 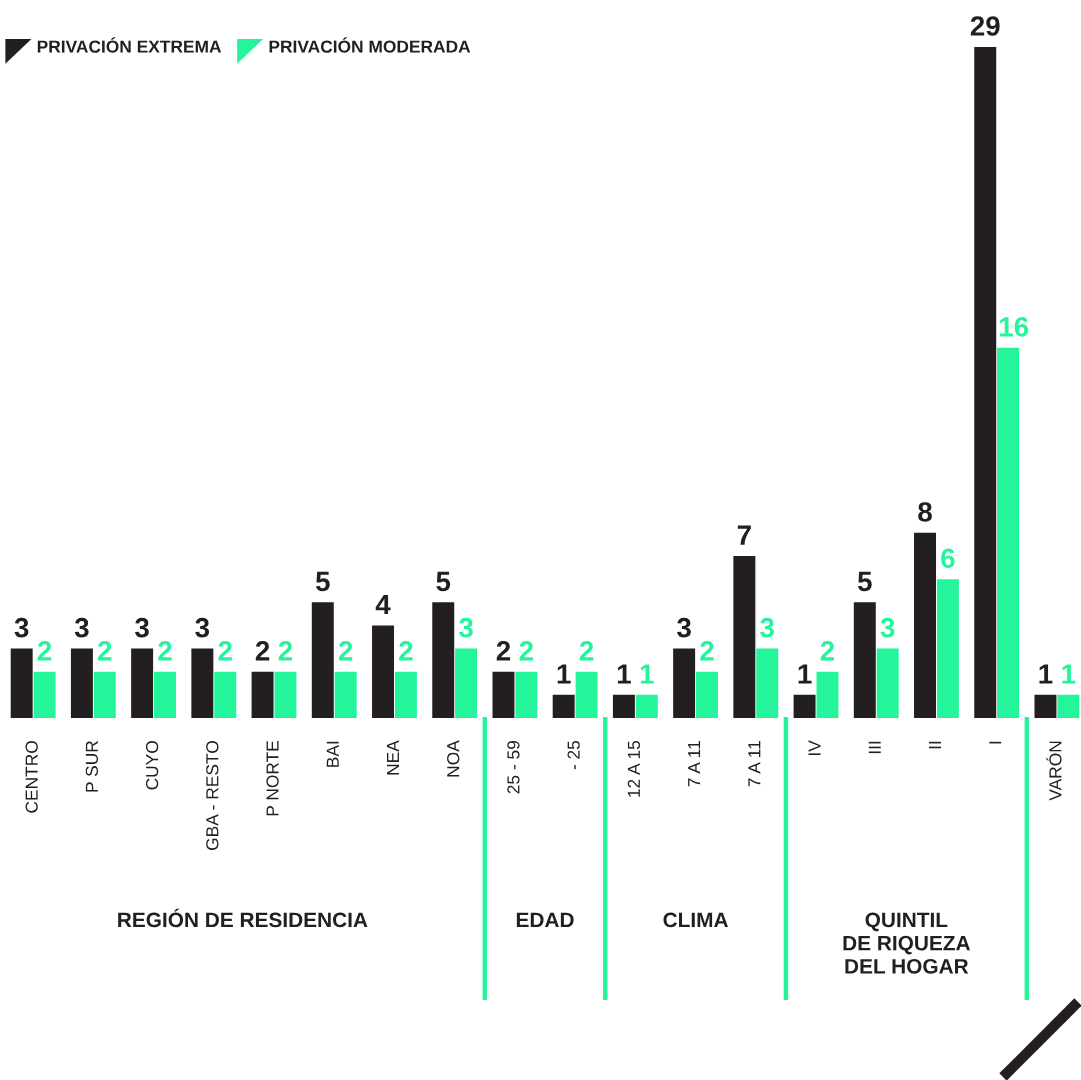 I want to click on data-label: 8, so click(x=925, y=512).